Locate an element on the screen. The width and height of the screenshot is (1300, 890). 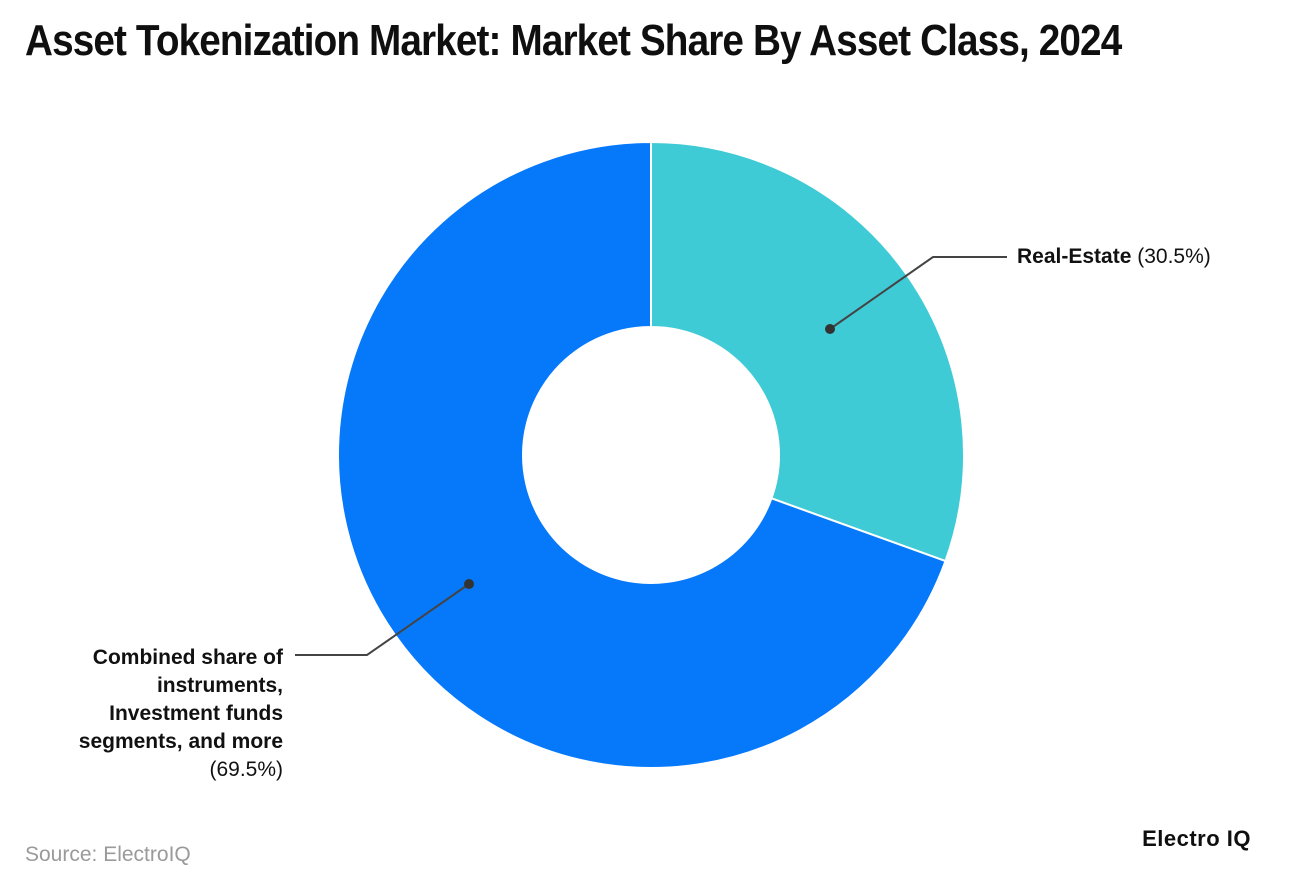
real-estate-callout-label: Real-Estate is located at coordinates (1074, 256).